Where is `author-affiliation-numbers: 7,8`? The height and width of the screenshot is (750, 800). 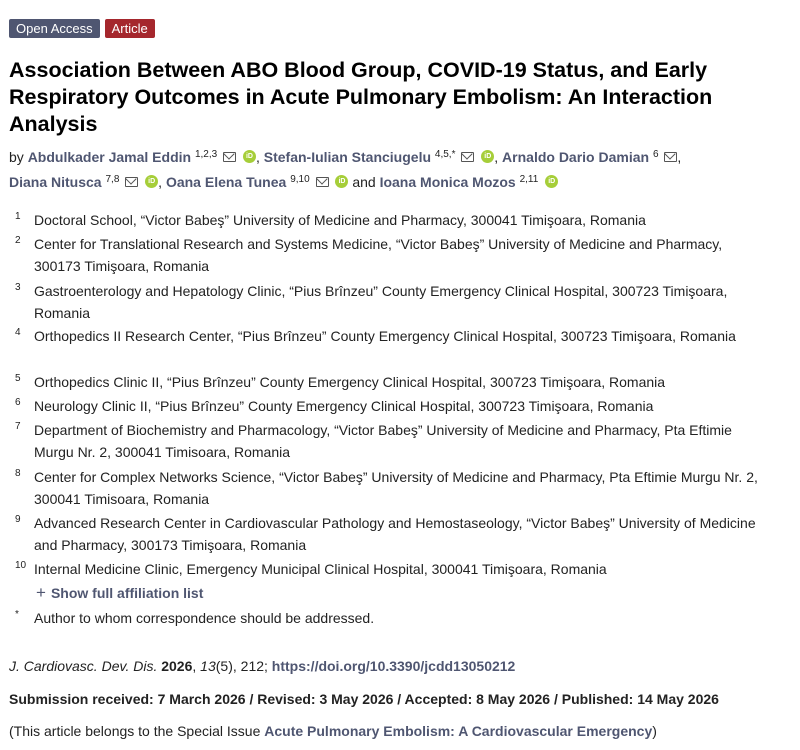
author-affiliation-numbers: 7,8 is located at coordinates (112, 179).